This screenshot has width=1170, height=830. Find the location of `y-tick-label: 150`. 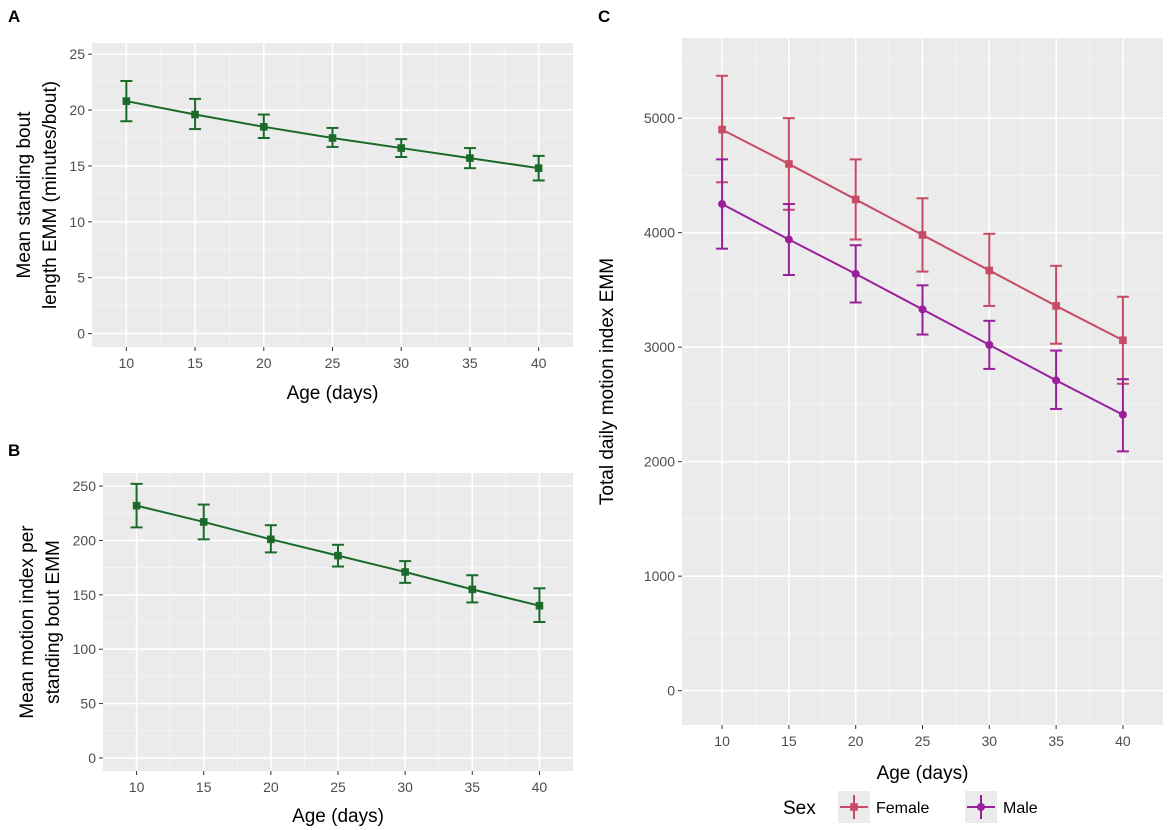

y-tick-label: 150 is located at coordinates (85, 595).